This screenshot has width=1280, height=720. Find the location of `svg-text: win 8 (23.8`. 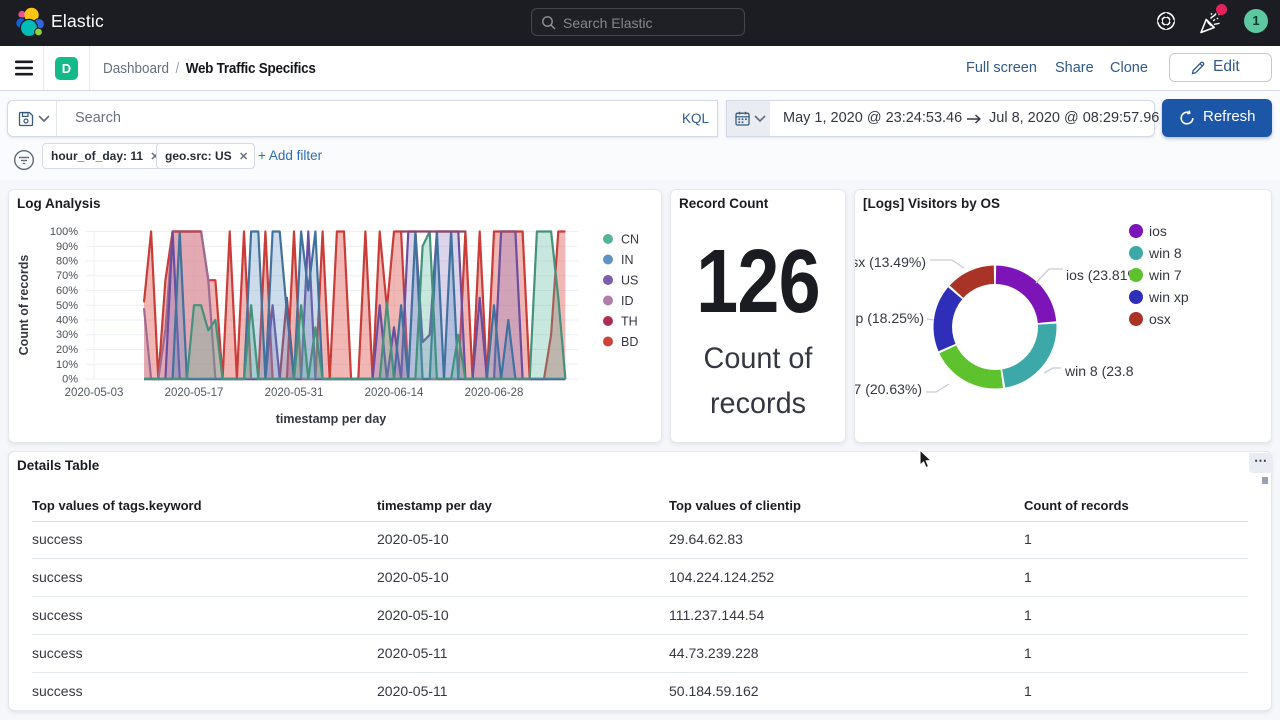

svg-text: win 8 (23.8 is located at coordinates (1099, 371).